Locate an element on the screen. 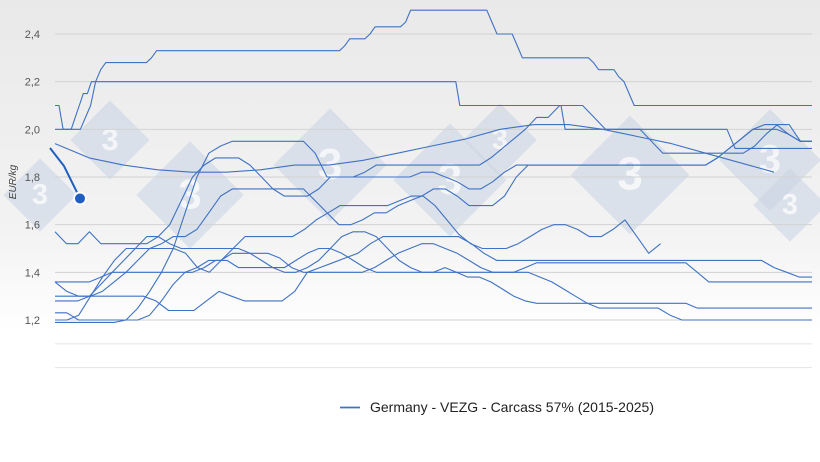  y-tick-label: 2,4 is located at coordinates (32, 35).